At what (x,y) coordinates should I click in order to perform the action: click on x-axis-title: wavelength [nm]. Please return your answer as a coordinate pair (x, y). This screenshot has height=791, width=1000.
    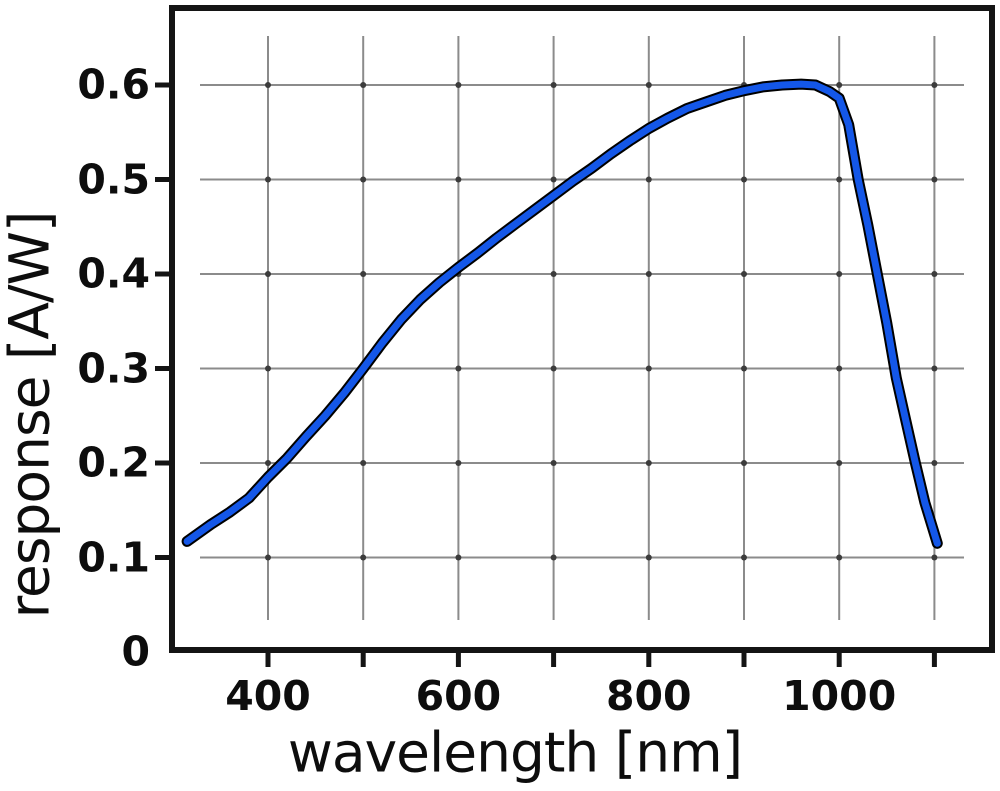
    Looking at the image, I should click on (515, 752).